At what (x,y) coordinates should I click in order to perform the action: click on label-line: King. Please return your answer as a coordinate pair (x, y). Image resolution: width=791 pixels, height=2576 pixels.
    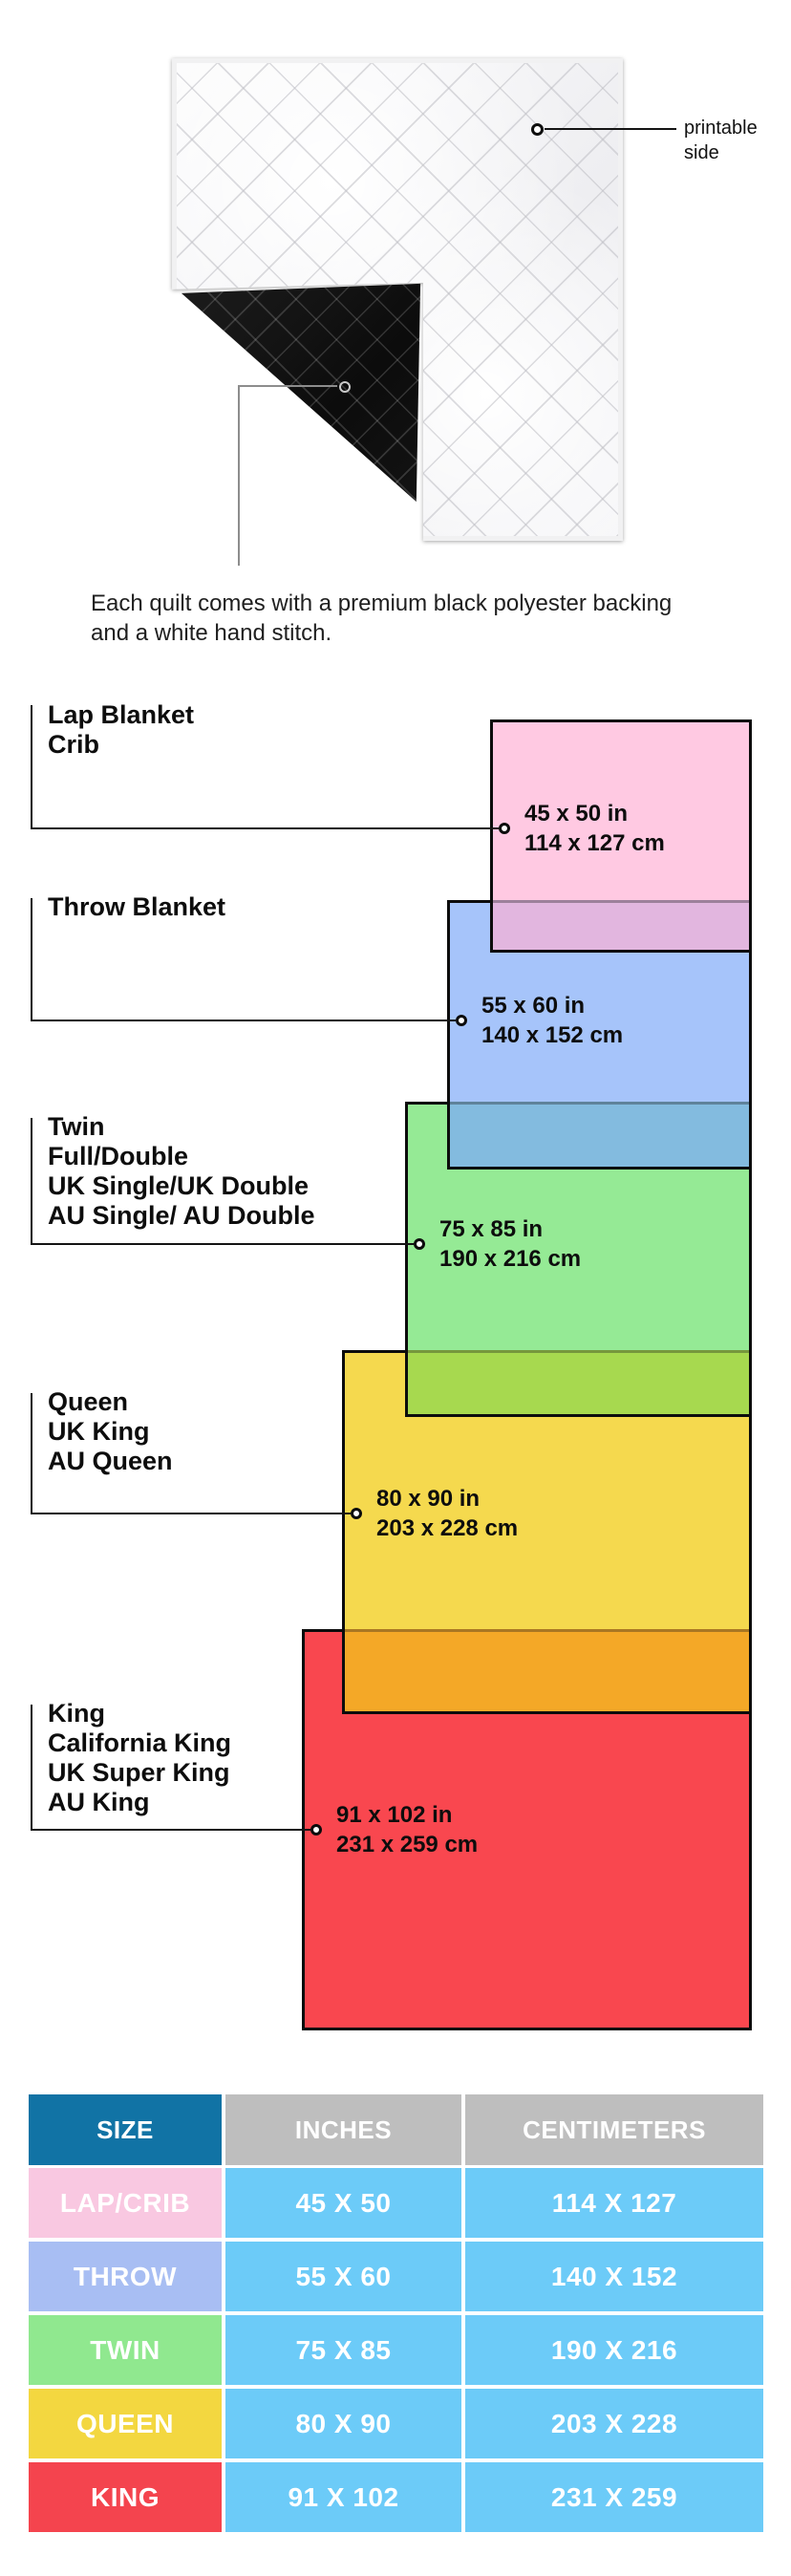
    Looking at the image, I should click on (76, 1713).